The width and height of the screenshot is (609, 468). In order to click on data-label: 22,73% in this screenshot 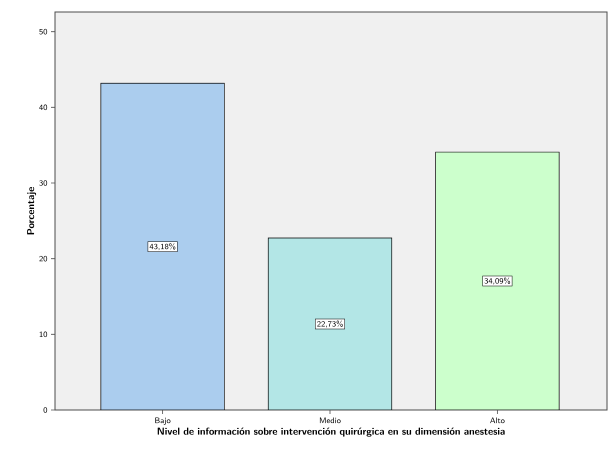, I will do `click(330, 324)`.